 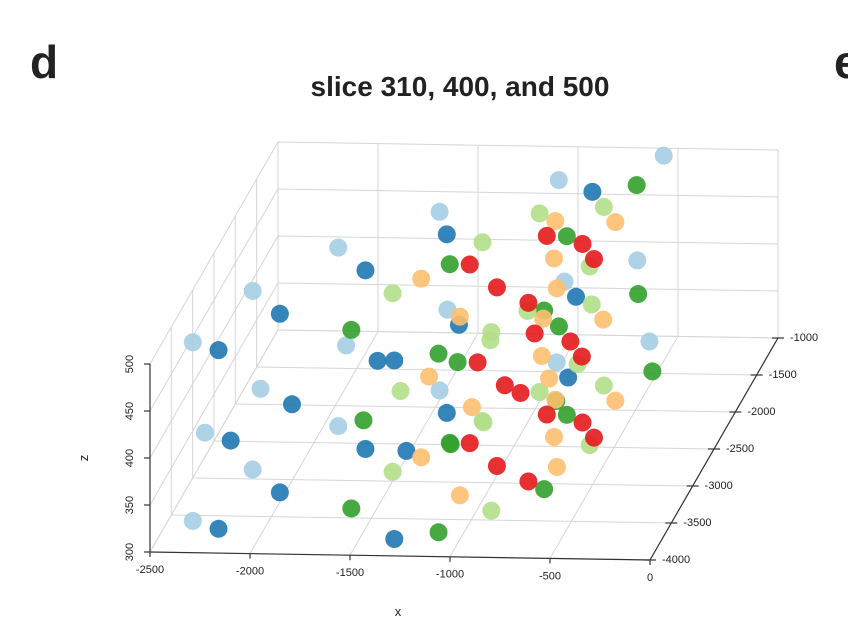 I want to click on y-tick-label: -1500, so click(x=783, y=375).